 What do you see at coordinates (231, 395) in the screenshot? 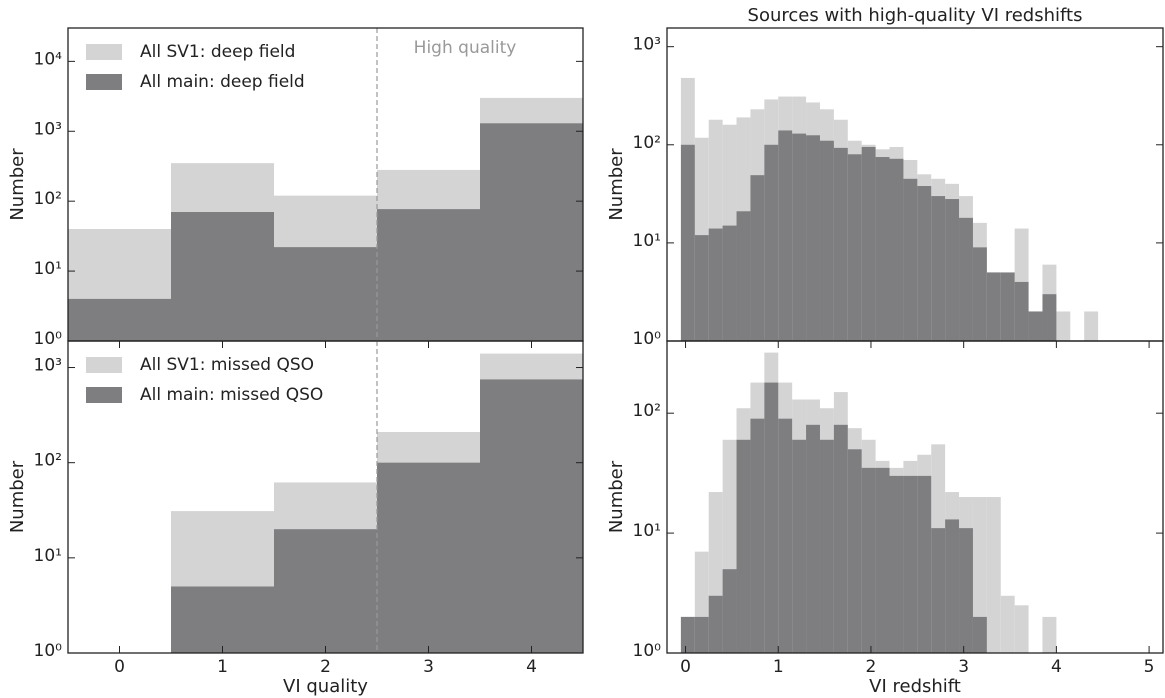
I see `legend-label: All main: missed QSO` at bounding box center [231, 395].